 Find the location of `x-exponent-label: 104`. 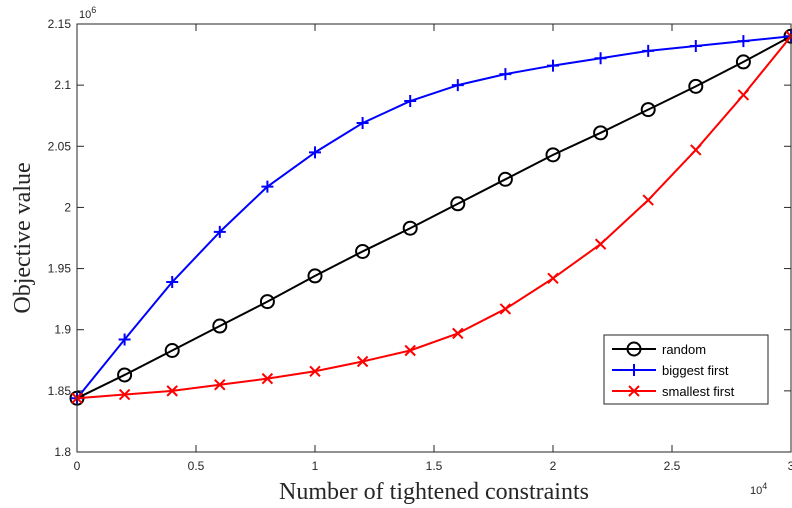

x-exponent-label: 104 is located at coordinates (758, 489).